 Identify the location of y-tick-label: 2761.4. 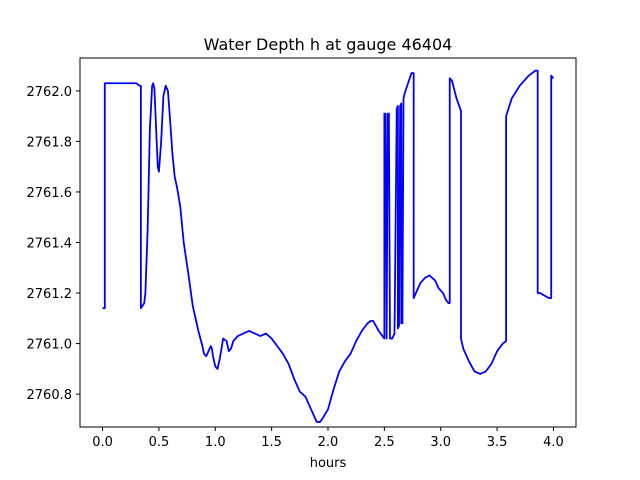
(50, 244).